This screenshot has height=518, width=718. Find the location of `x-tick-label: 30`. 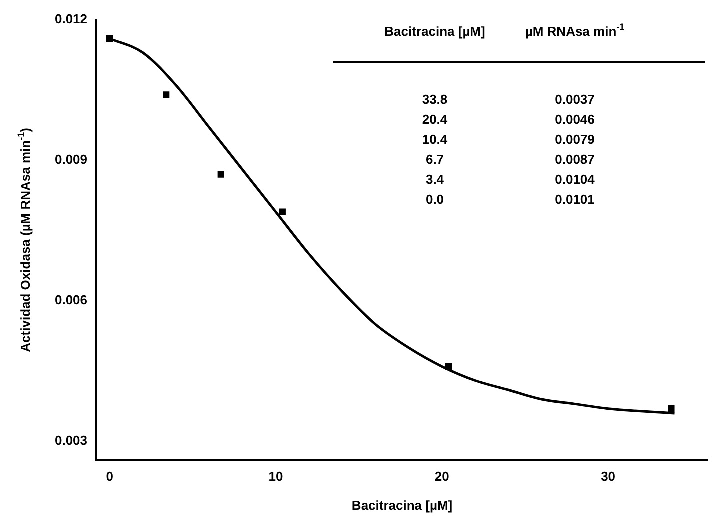

x-tick-label: 30 is located at coordinates (608, 476).